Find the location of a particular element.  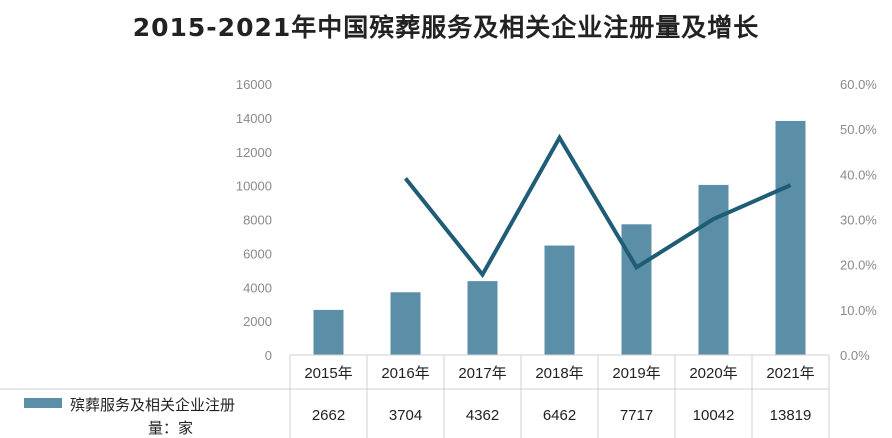

right-axis-tick: 0.0% is located at coordinates (855, 355).